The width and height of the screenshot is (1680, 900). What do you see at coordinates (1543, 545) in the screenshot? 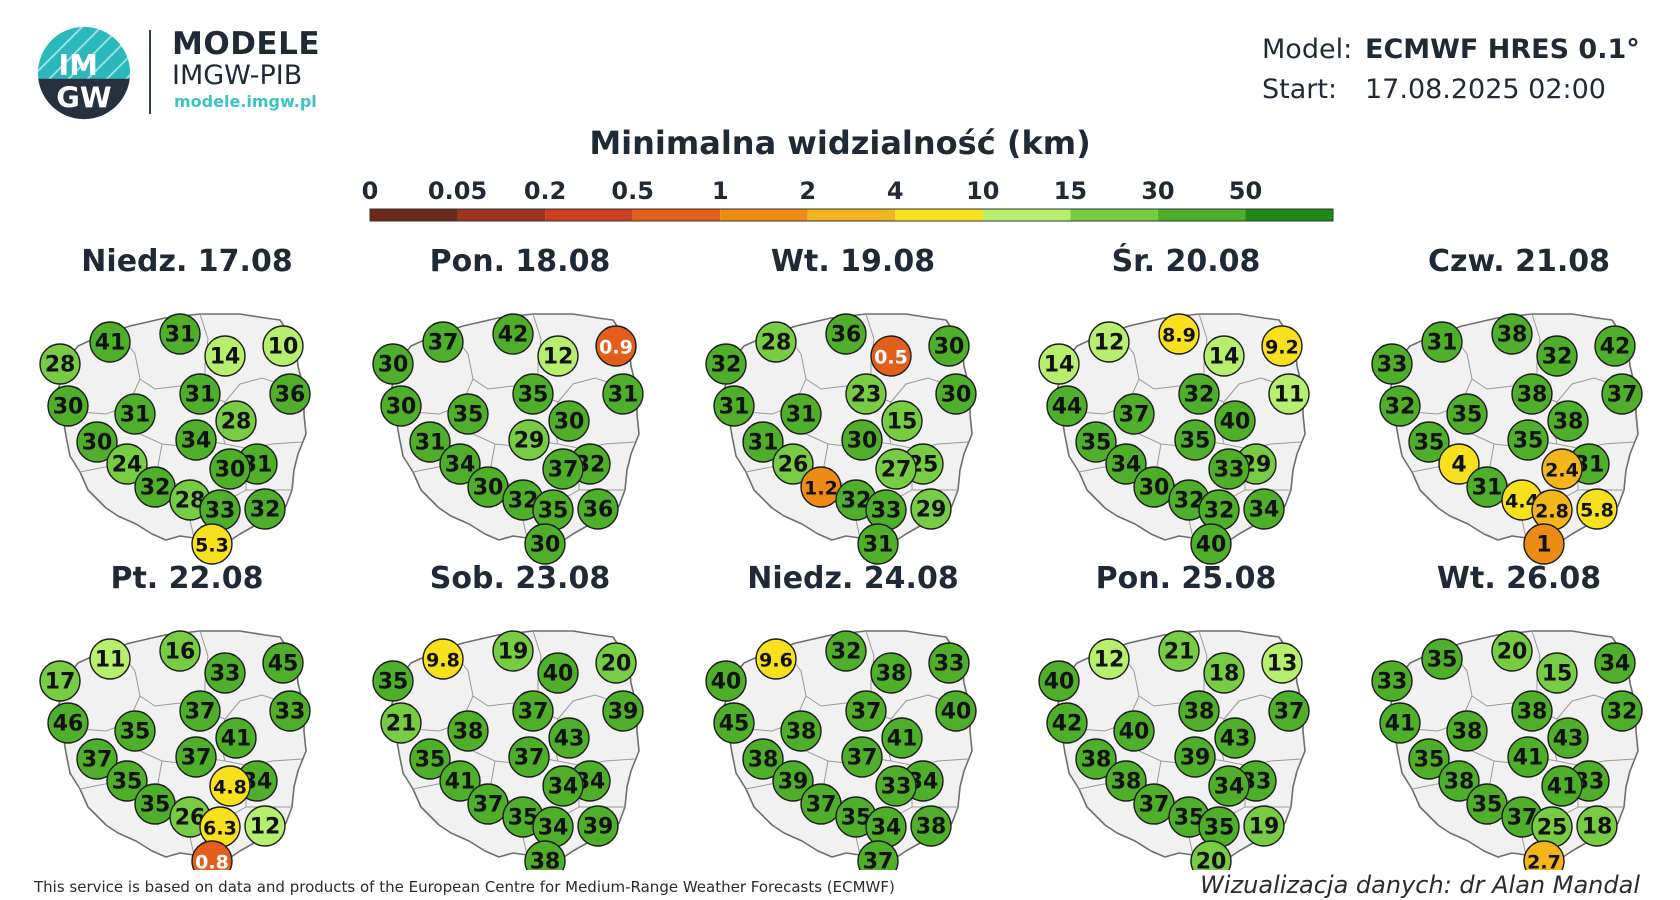
I see `visibility-value: 1` at bounding box center [1543, 545].